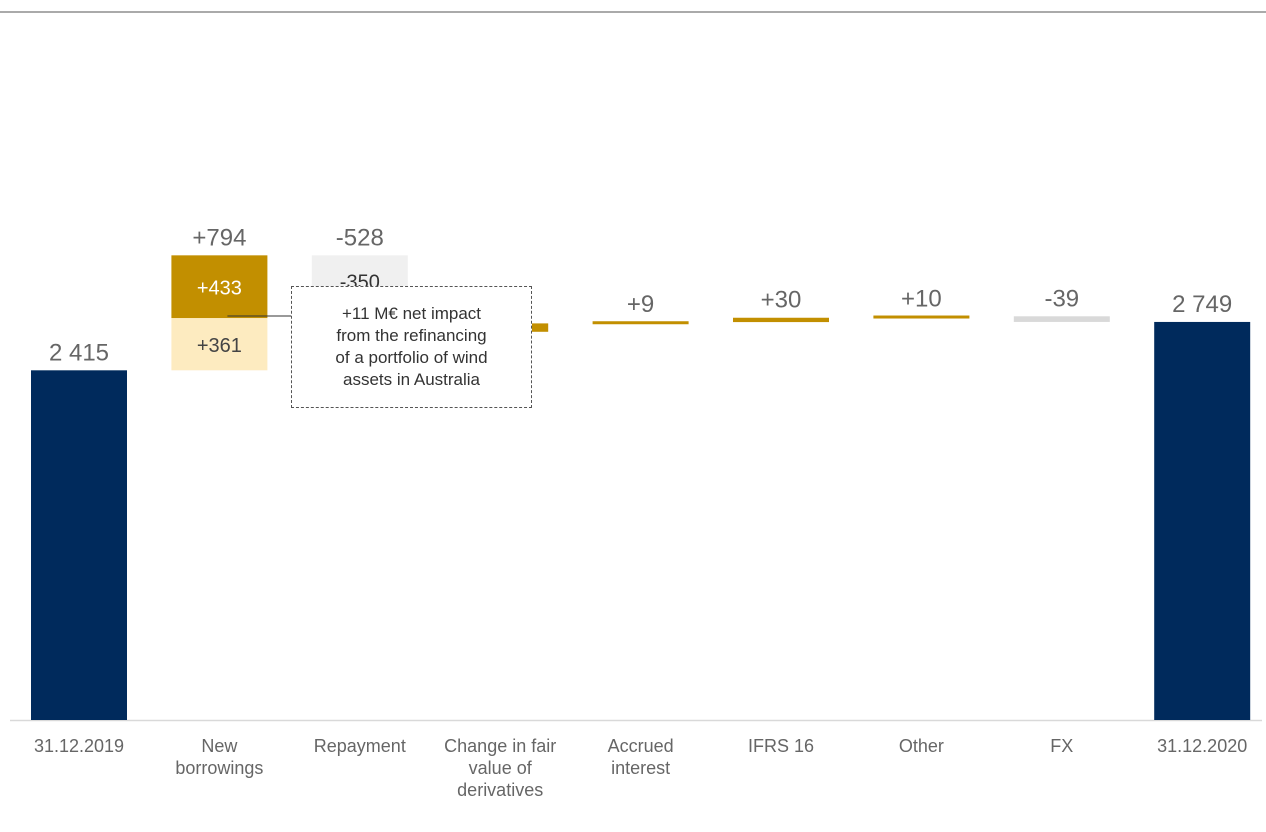  What do you see at coordinates (781, 300) in the screenshot?
I see `bar-label-5: +30` at bounding box center [781, 300].